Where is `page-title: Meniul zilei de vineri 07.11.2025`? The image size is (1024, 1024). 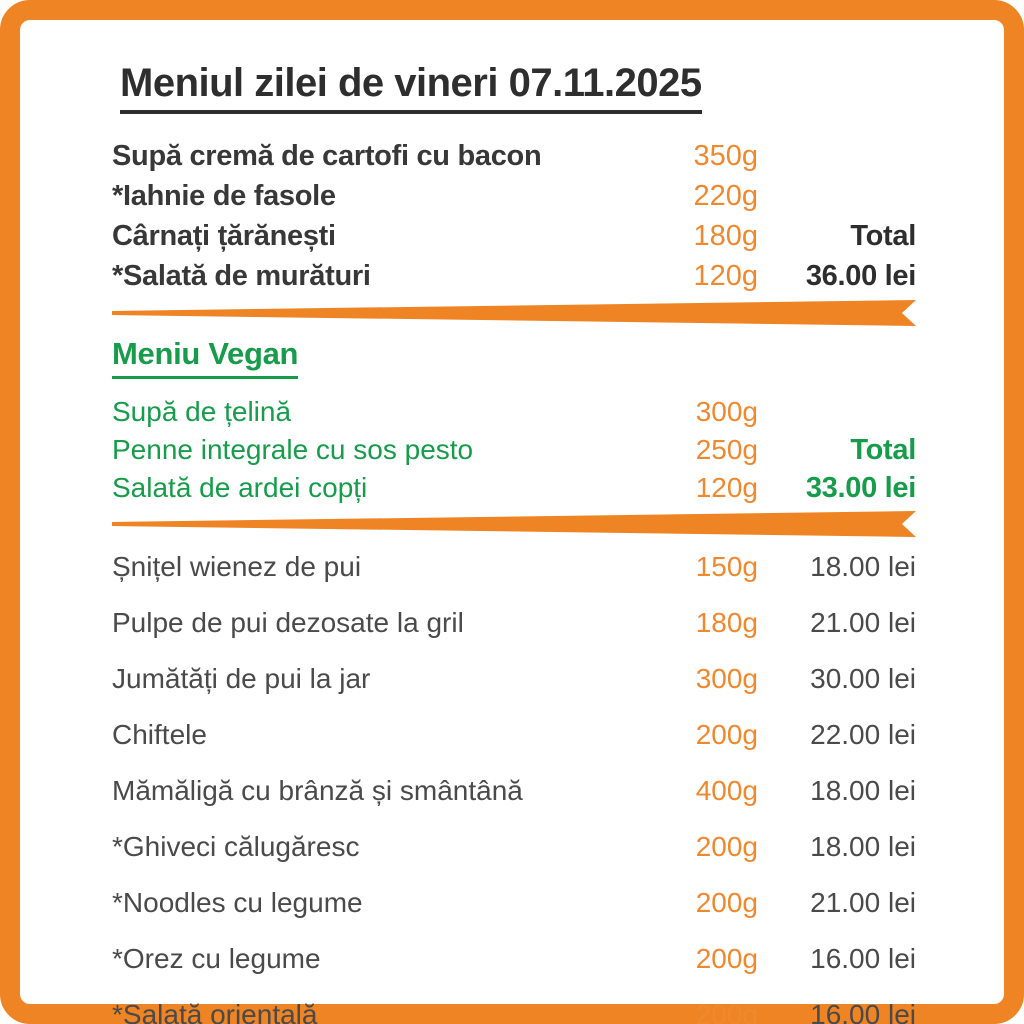 page-title: Meniul zilei de vineri 07.11.2025 is located at coordinates (411, 88).